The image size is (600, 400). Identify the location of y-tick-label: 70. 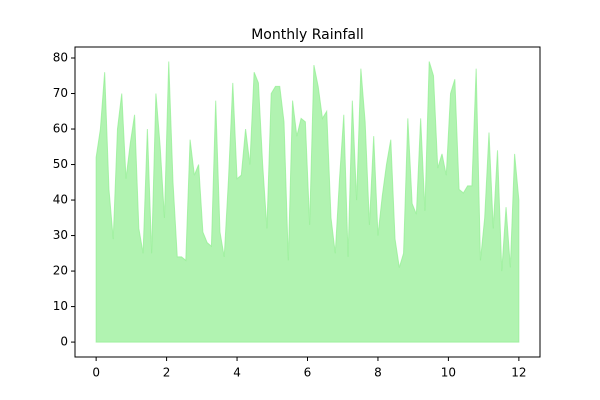
(60, 93).